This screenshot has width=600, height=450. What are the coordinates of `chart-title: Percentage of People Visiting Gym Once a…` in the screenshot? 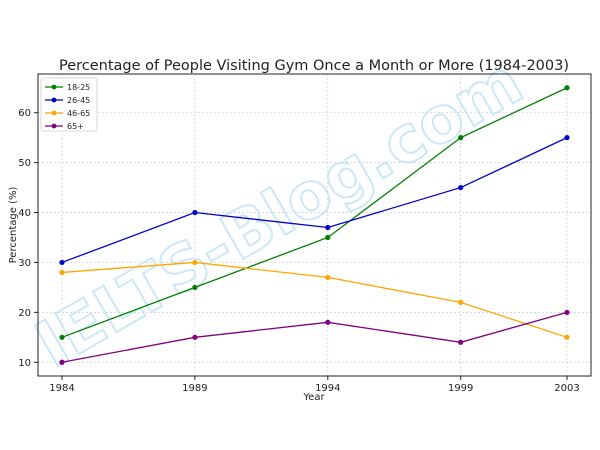 It's located at (314, 66).